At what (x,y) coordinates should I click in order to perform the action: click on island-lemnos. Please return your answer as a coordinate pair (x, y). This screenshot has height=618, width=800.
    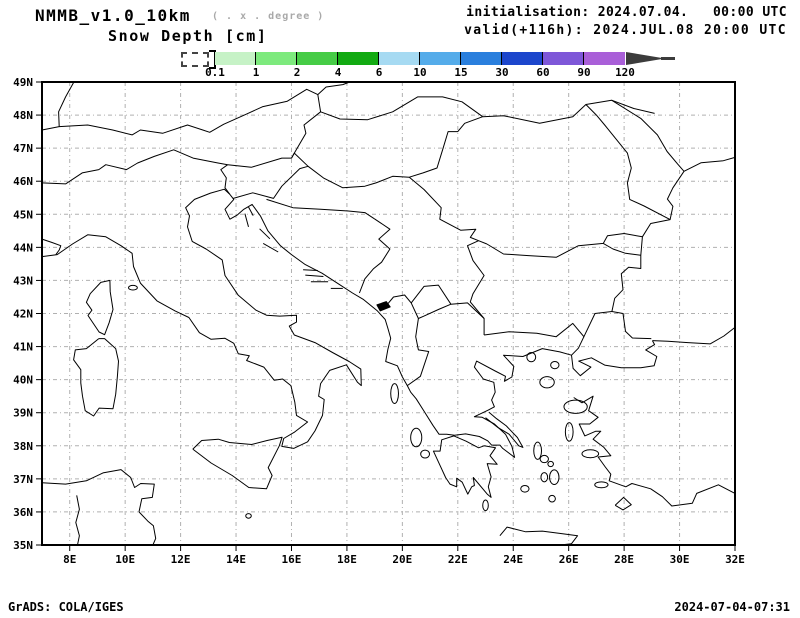
    Looking at the image, I should click on (547, 382).